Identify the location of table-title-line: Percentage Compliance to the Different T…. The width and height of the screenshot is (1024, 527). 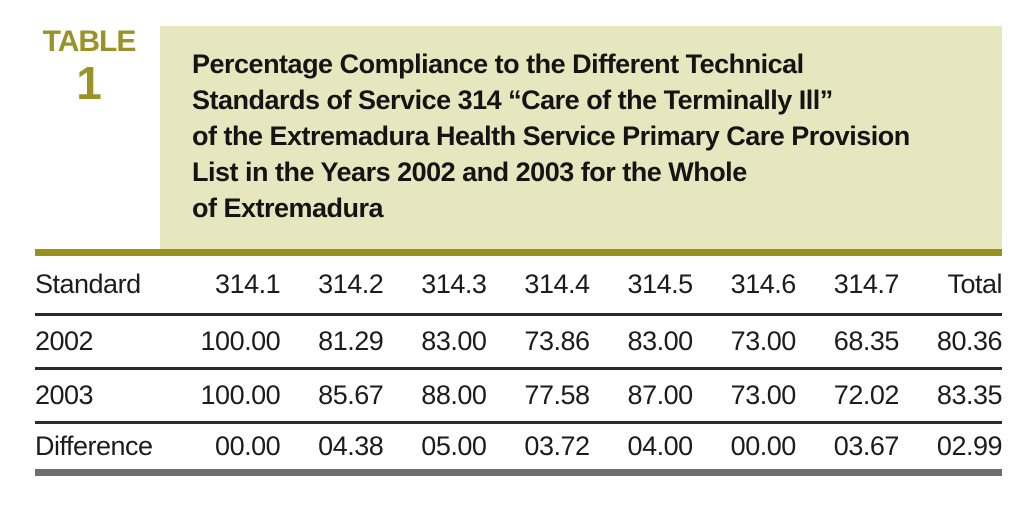
(498, 64).